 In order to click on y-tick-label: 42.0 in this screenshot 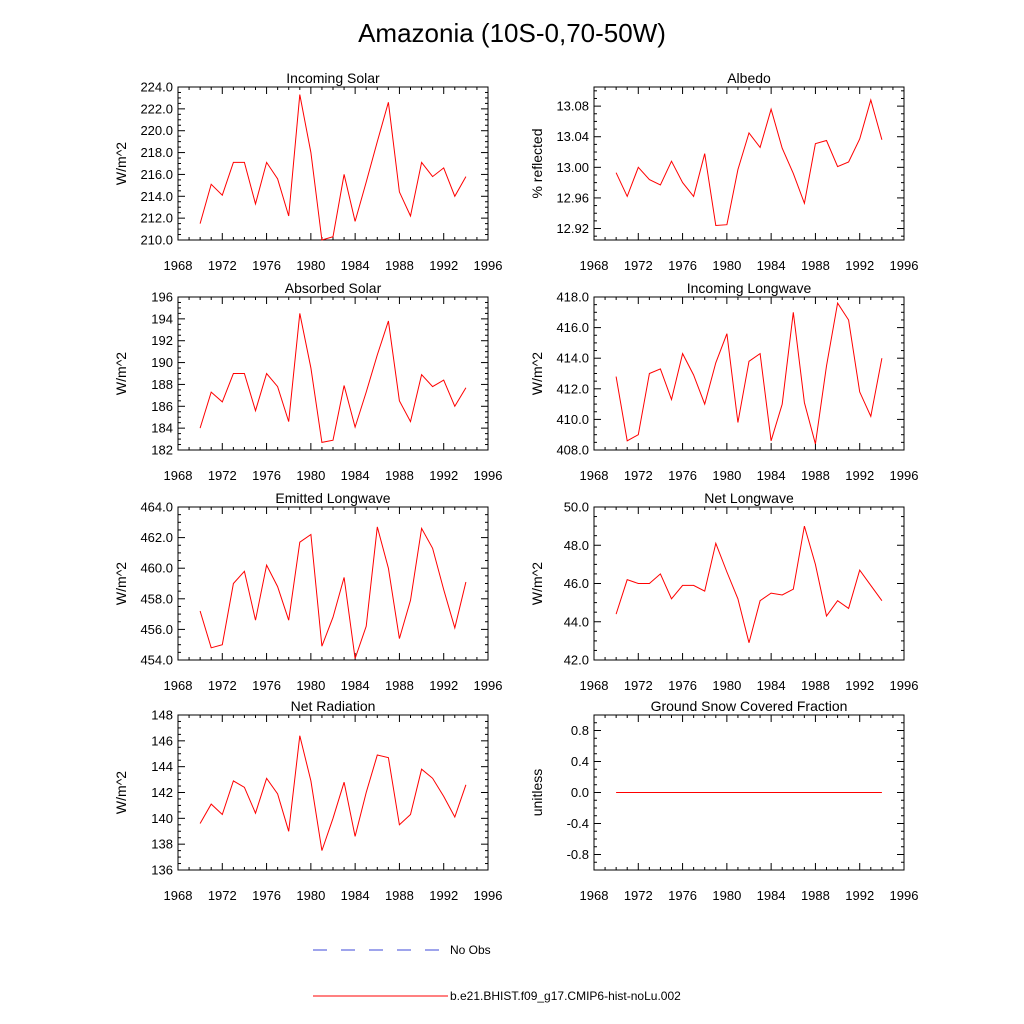, I will do `click(576, 660)`.